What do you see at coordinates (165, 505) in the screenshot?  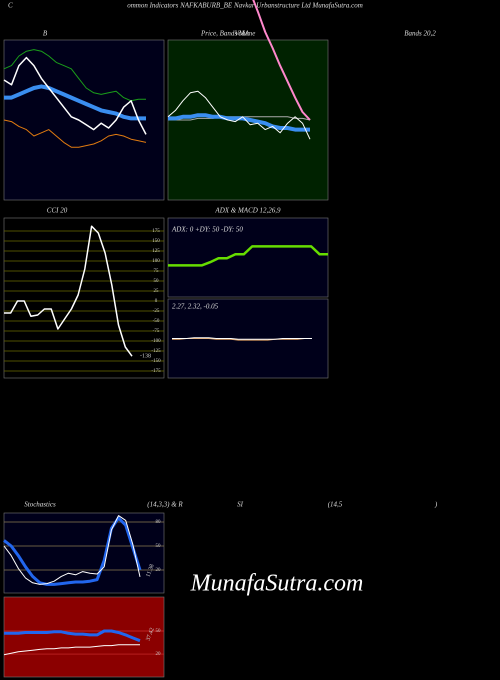 I see `panel-label: (14,3,3) & R` at bounding box center [165, 505].